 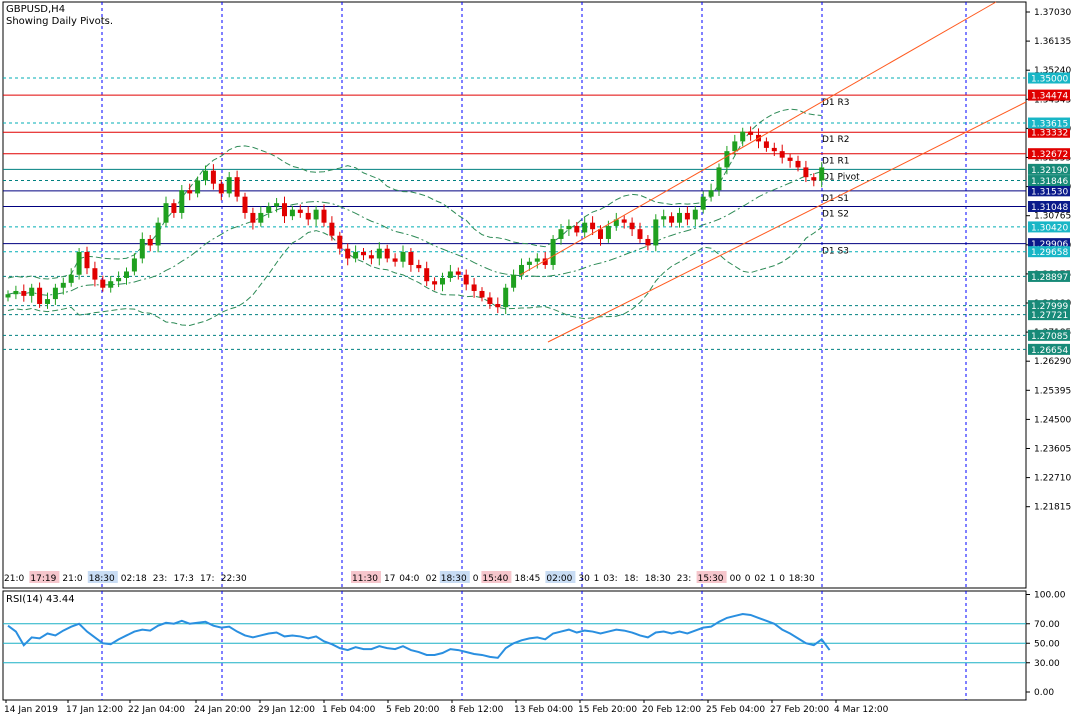 I want to click on level-badge-label: 1.29658, so click(x=1049, y=253).